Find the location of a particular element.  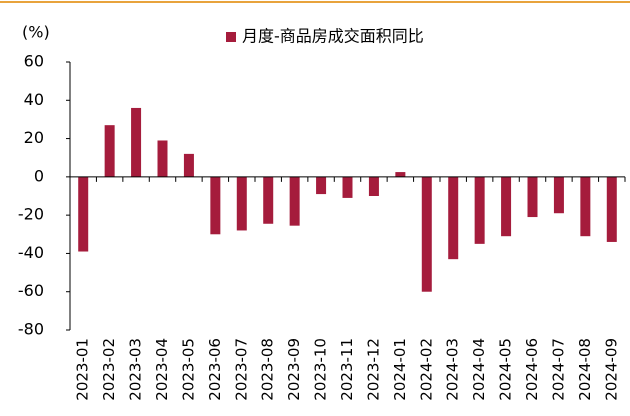

legend-label: 月度-商品房成交面积同比 is located at coordinates (333, 36).